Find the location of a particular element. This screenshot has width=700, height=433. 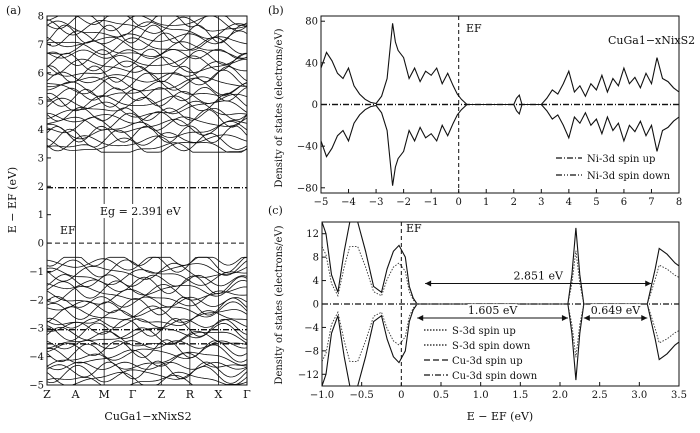

annotation-label: 1.605 eV is located at coordinates (493, 310).